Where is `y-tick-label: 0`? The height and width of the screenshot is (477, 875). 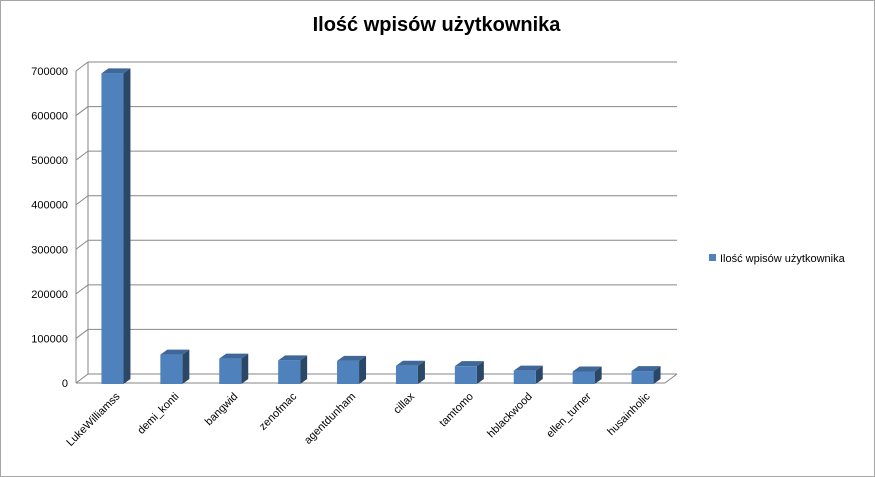
y-tick-label: 0 is located at coordinates (65, 384).